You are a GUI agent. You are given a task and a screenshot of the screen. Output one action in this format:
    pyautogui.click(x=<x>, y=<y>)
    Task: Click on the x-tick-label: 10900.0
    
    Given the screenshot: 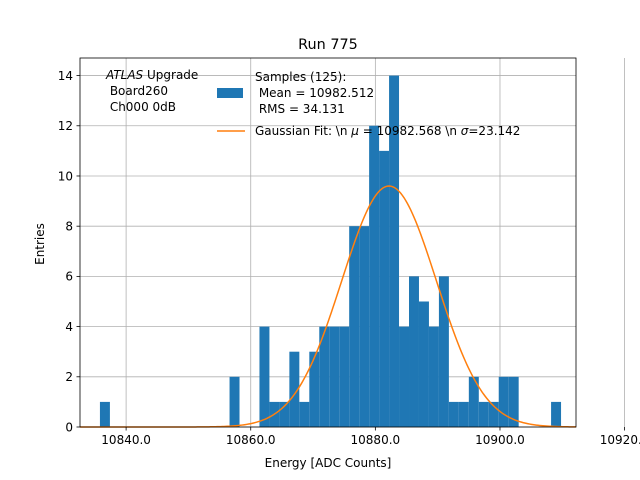 What is the action you would take?
    pyautogui.click(x=500, y=440)
    